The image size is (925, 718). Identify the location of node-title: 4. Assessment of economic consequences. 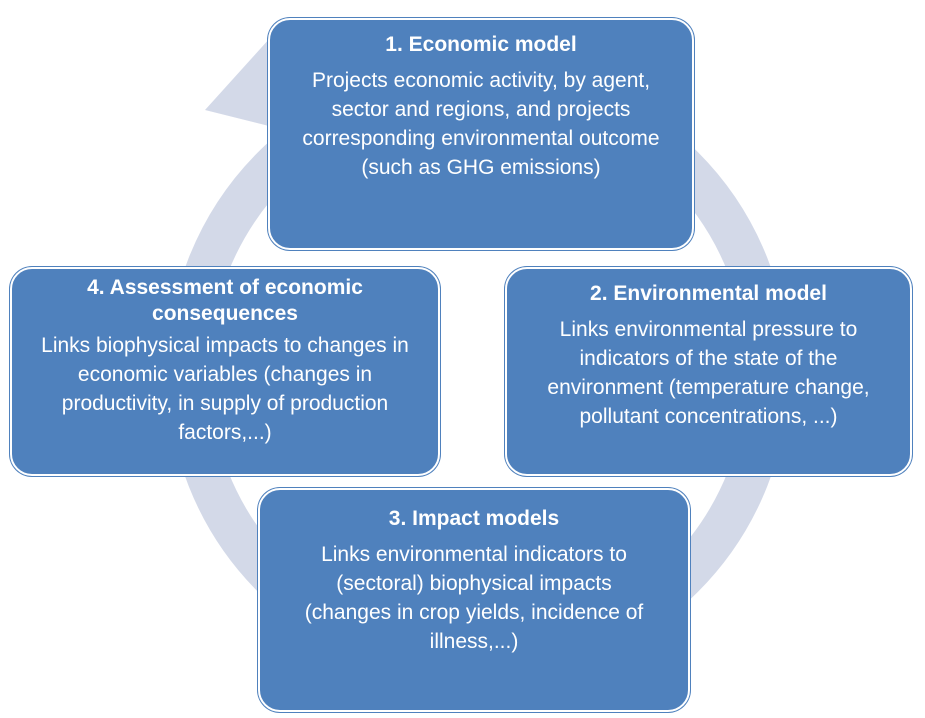
(225, 300).